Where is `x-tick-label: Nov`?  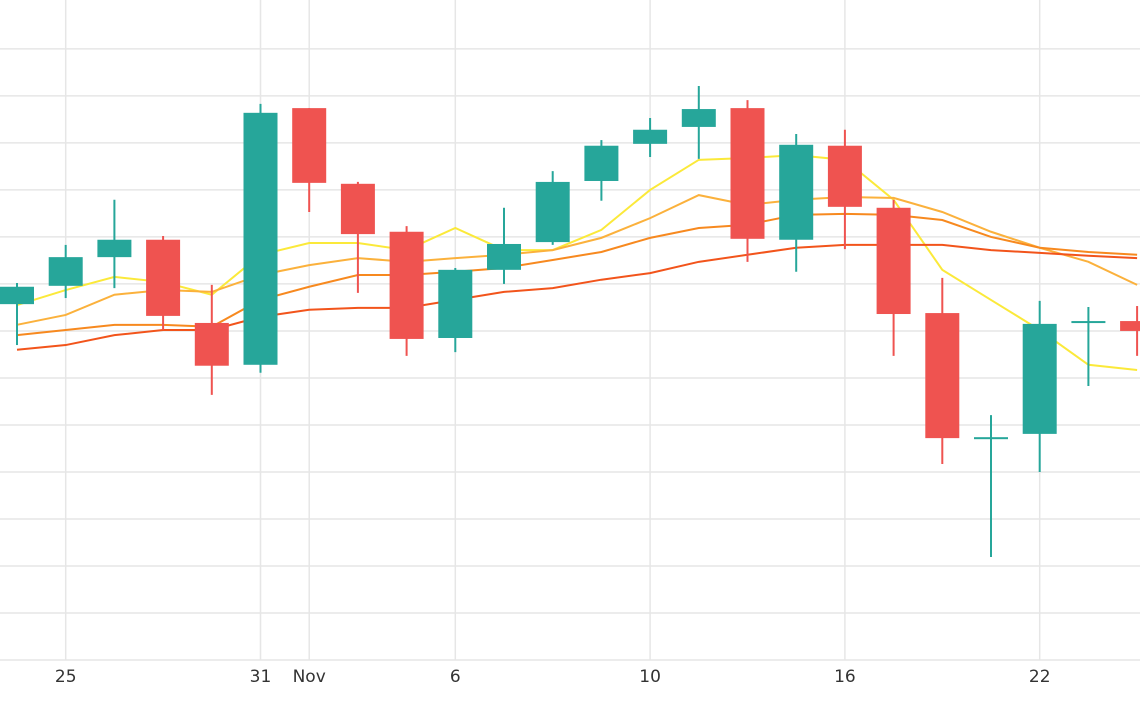
x-tick-label: Nov is located at coordinates (309, 677).